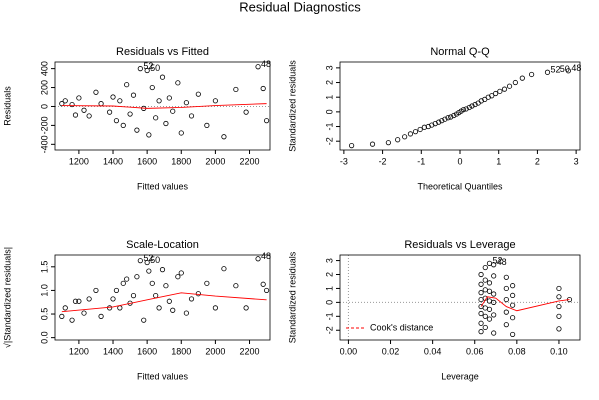 This screenshot has height=400, width=599. I want to click on y-axis-label: Standardized residuals, so click(292, 297).